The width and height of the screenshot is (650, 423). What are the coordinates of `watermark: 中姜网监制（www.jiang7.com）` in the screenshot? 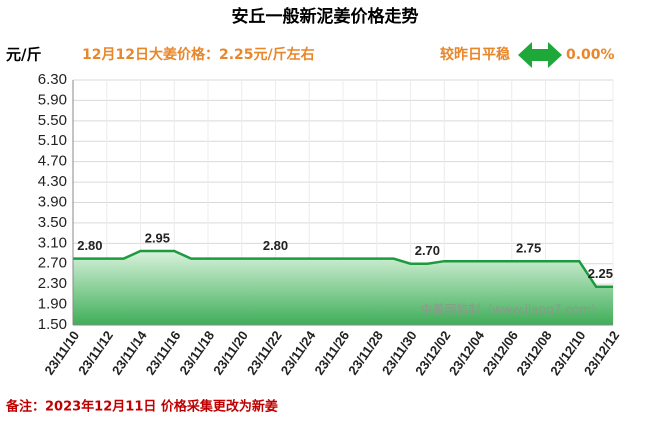 It's located at (512, 309).